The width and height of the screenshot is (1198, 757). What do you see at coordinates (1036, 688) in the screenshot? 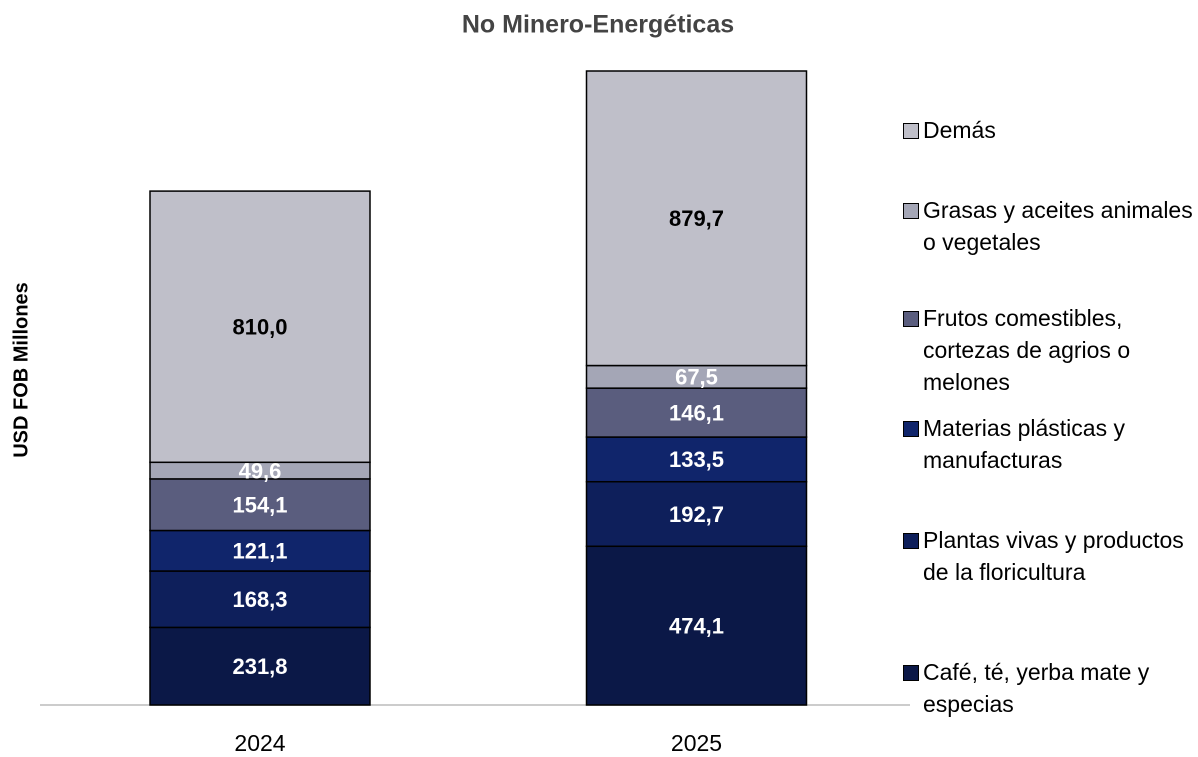
I see `legend-label: Café, té, yerba mate y especias` at bounding box center [1036, 688].